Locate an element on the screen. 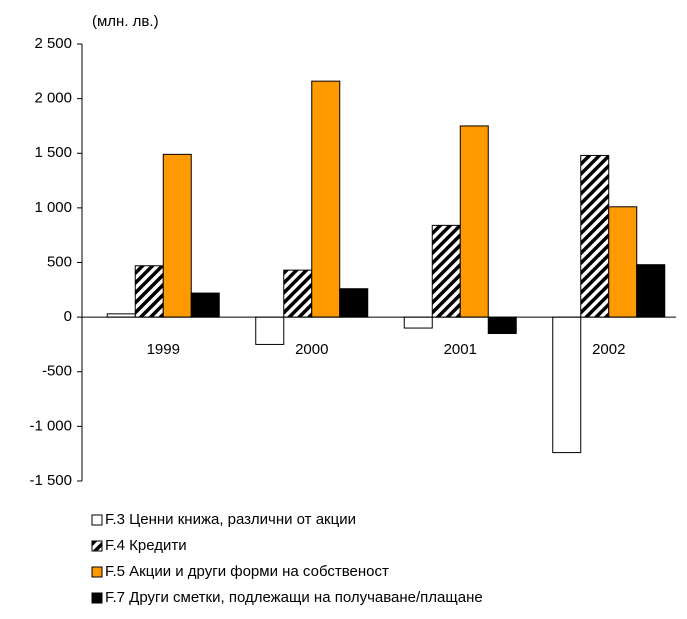  x-tick-label: 2001 is located at coordinates (460, 349).